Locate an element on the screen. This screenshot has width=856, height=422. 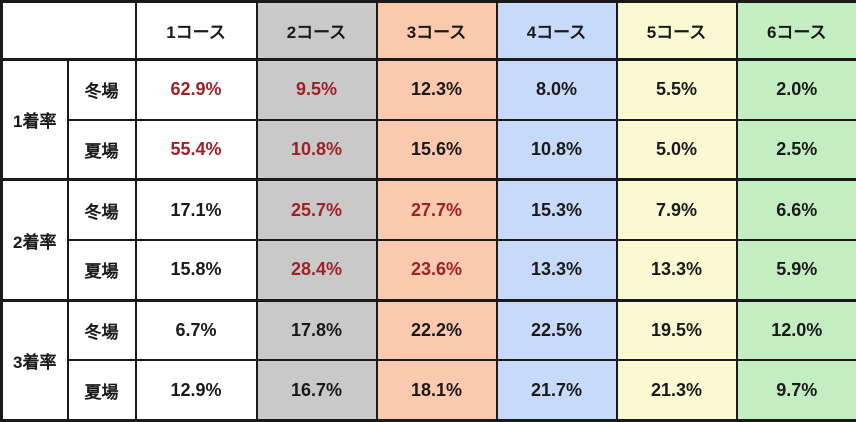
value-cell: 25.7% is located at coordinates (316, 210).